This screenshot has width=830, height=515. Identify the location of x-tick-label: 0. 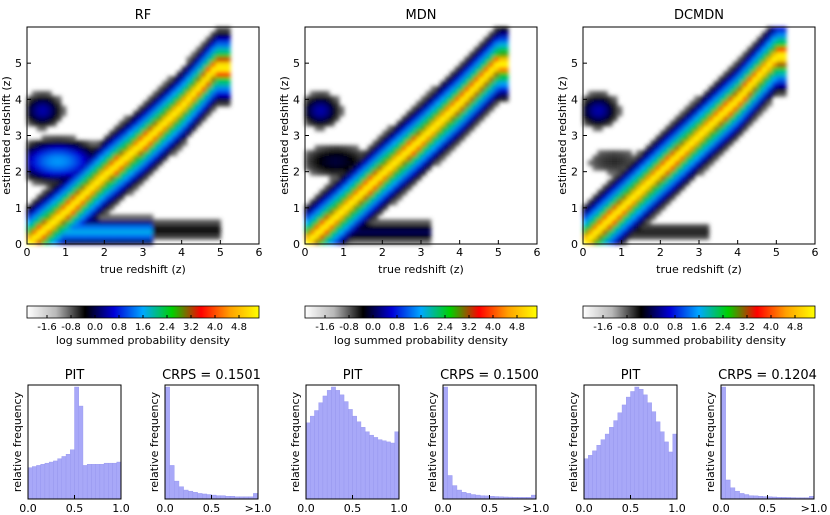
(583, 252).